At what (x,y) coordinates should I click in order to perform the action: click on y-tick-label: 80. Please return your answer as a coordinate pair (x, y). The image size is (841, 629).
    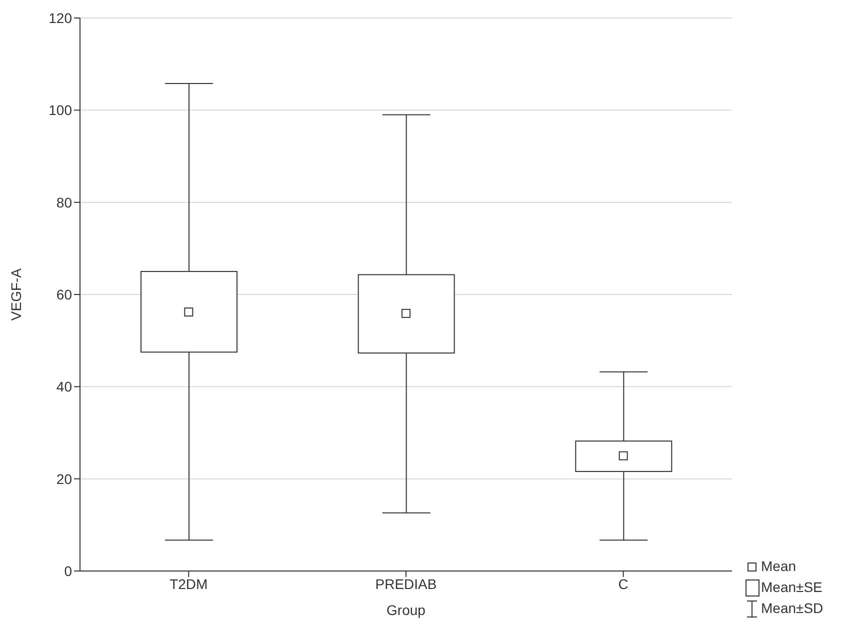
    Looking at the image, I should click on (64, 202).